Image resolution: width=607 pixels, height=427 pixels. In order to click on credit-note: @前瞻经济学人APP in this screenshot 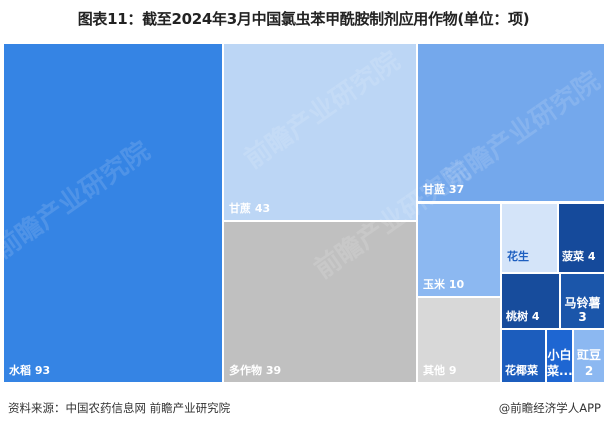, I will do `click(549, 408)`.